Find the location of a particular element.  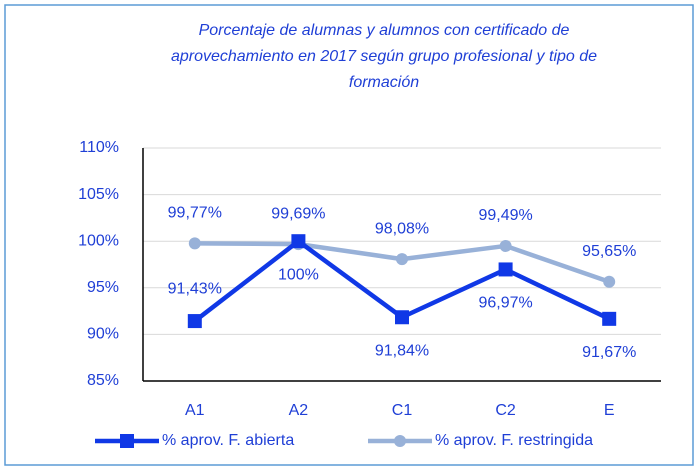

x-tick-label: A2 is located at coordinates (299, 410).